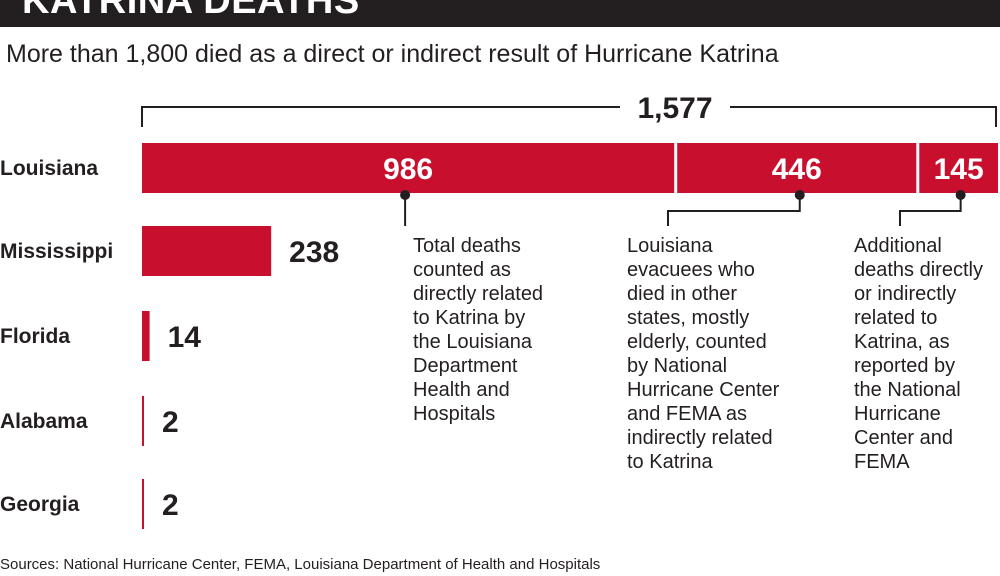  What do you see at coordinates (185, 337) in the screenshot?
I see `value-label-florida: 14` at bounding box center [185, 337].